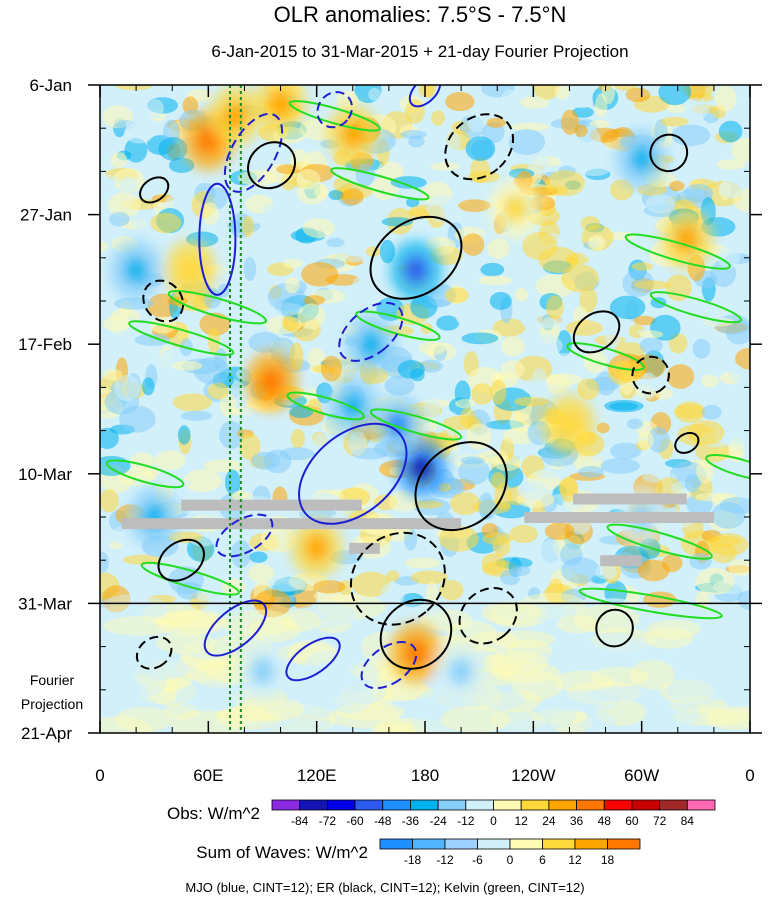  I want to click on obs-colorbar-label: -84, so click(300, 821).